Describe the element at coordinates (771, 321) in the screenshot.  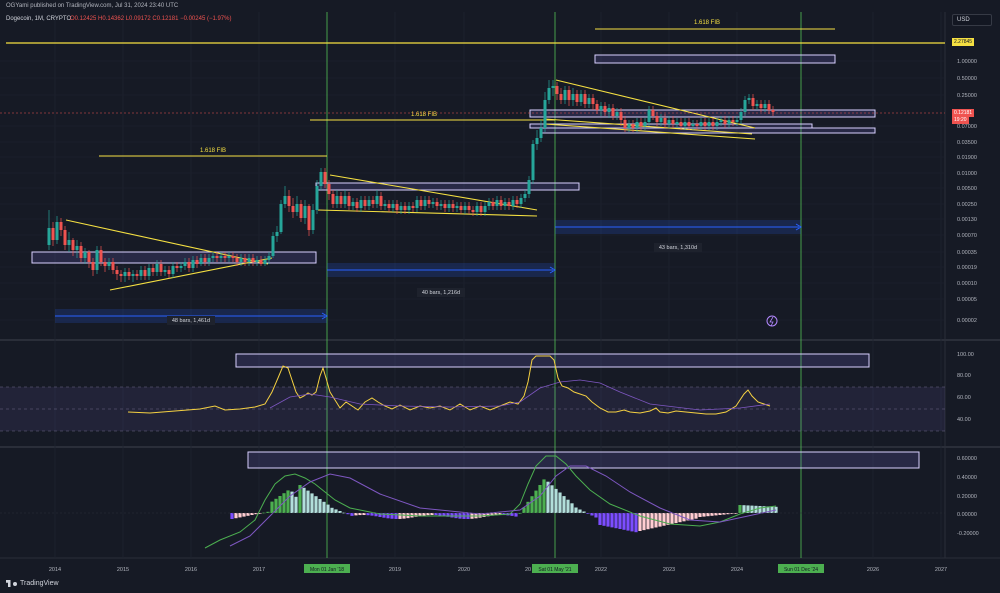
I see `flash-icon-bolt` at that location.